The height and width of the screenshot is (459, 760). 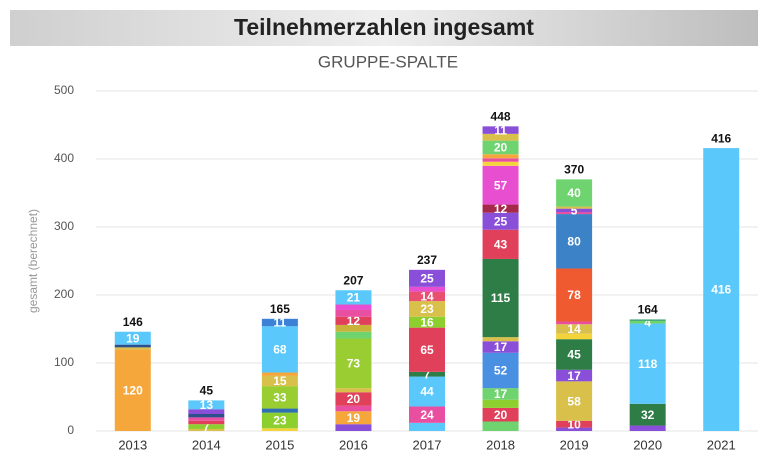 I want to click on segment-label: 24, so click(x=427, y=415).